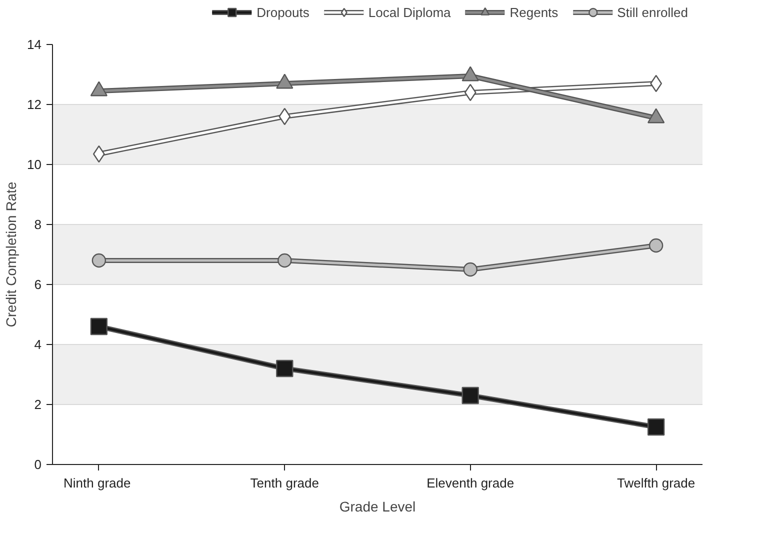  I want to click on legend-label: Regents, so click(534, 12).